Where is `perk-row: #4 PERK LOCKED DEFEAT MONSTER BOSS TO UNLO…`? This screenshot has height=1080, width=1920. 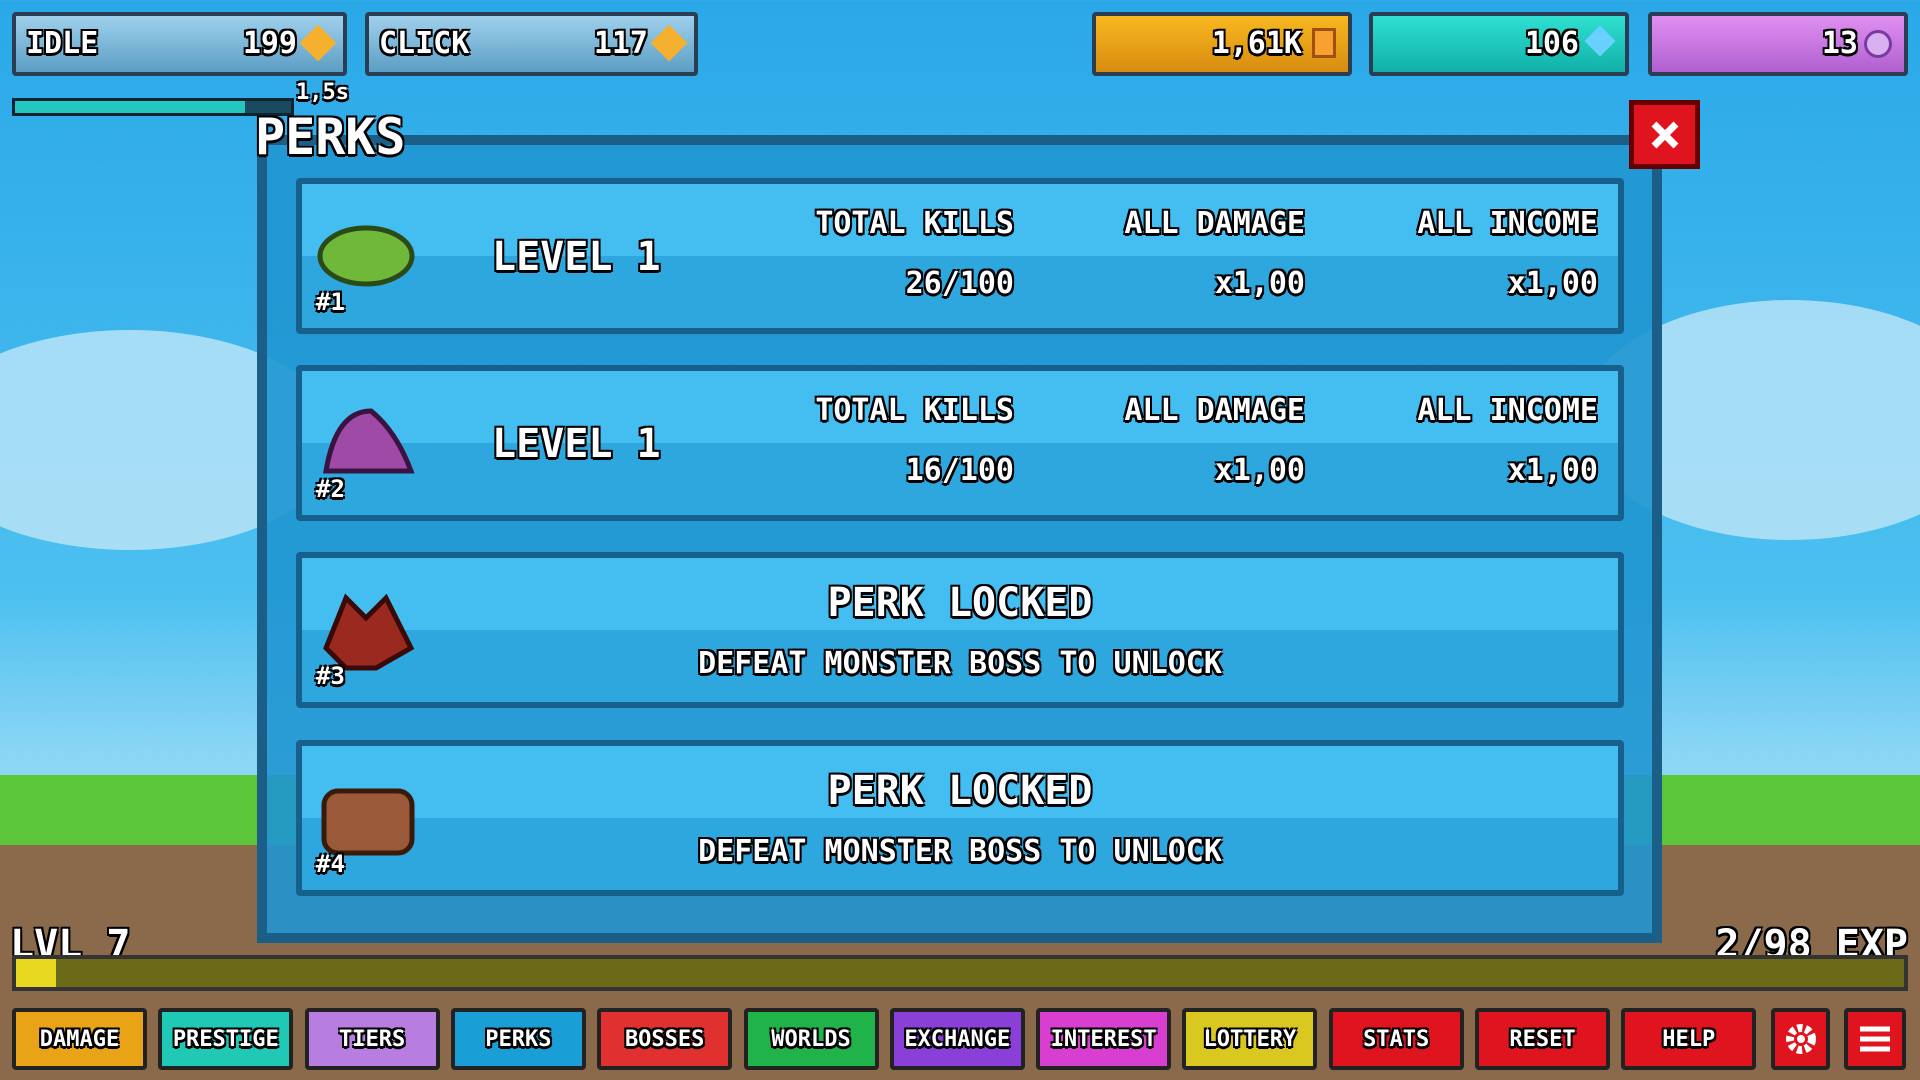 perk-row: #4 PERK LOCKED DEFEAT MONSTER BOSS TO UNLO… is located at coordinates (960, 818).